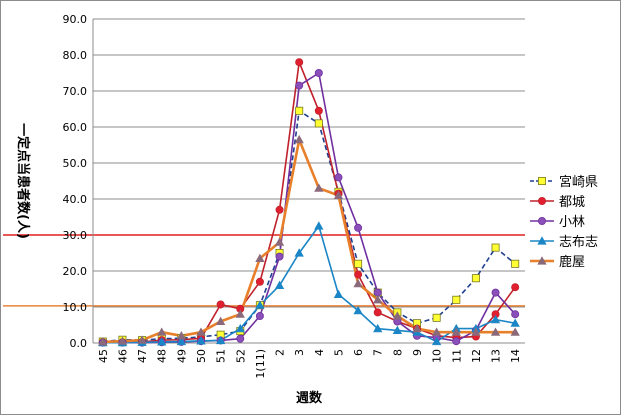  What do you see at coordinates (572, 262) in the screenshot?
I see `legend-label: 鹿屋` at bounding box center [572, 262].